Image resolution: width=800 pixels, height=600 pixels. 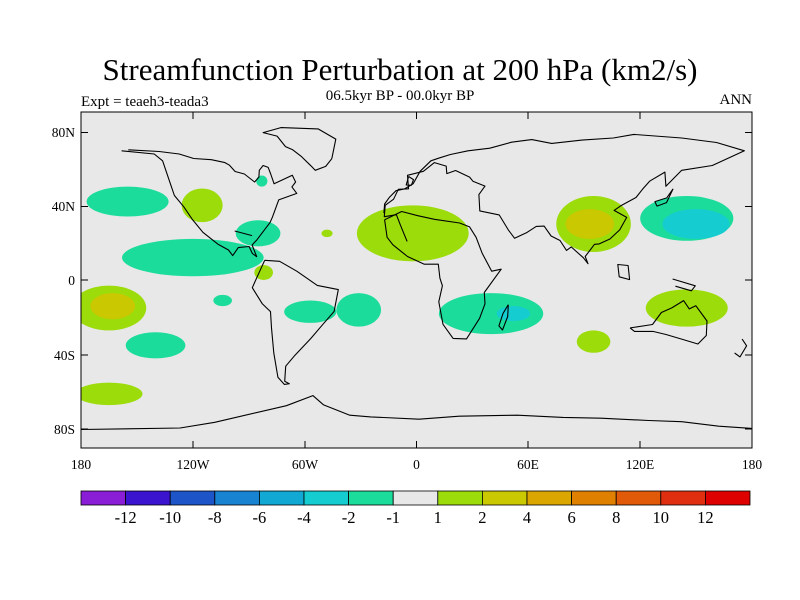 What do you see at coordinates (443, 275) in the screenshot?
I see `coast-africa` at bounding box center [443, 275].